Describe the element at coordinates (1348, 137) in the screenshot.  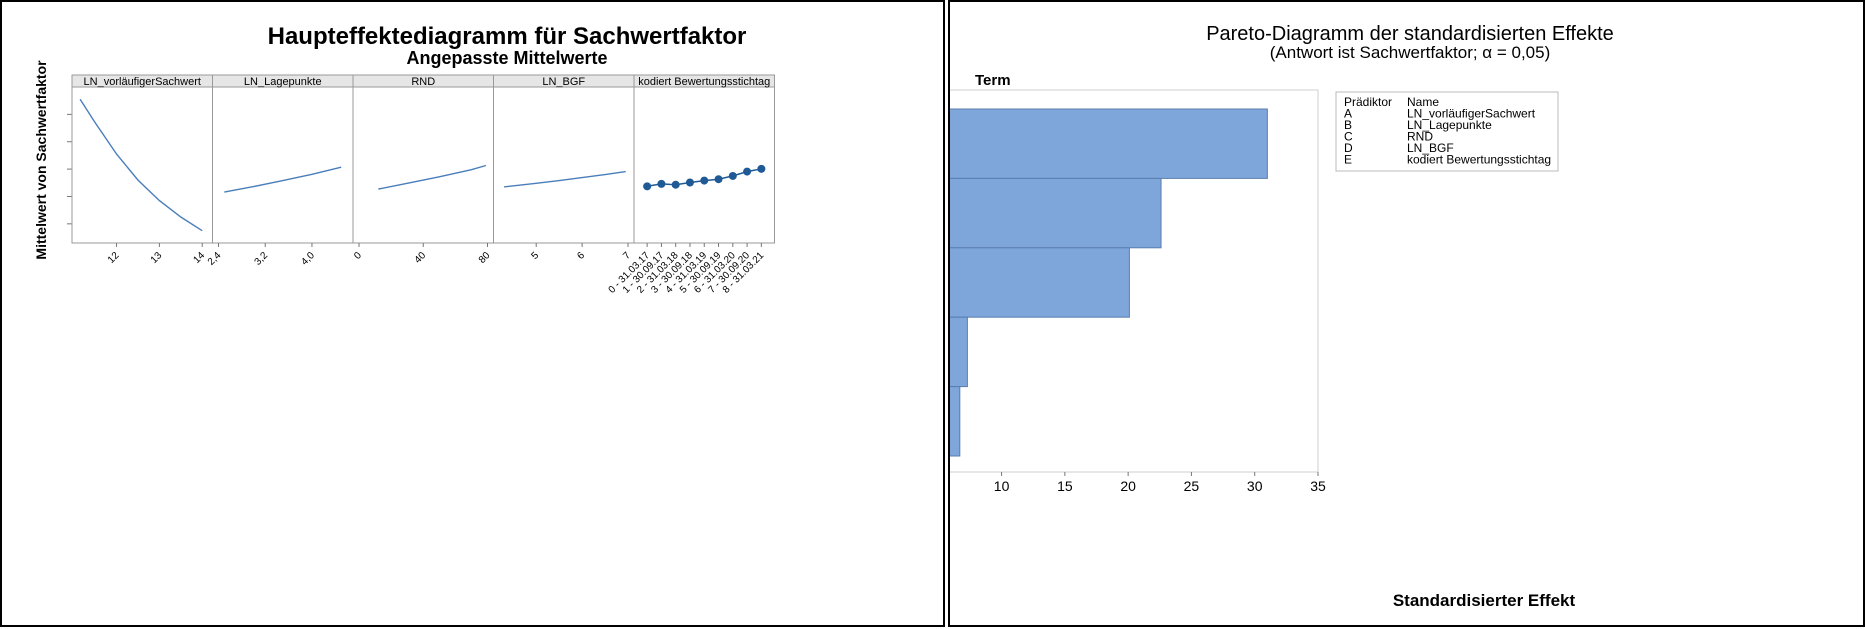
I see `legend-predictor-code: C` at that location.